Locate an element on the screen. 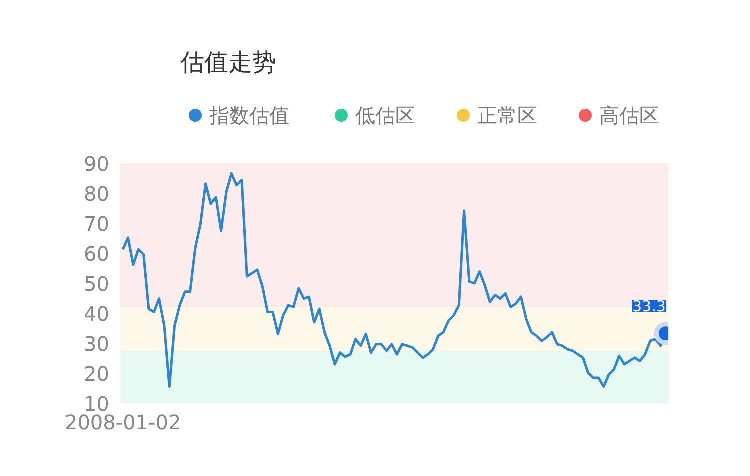  legend-label: 低估区 is located at coordinates (386, 116).